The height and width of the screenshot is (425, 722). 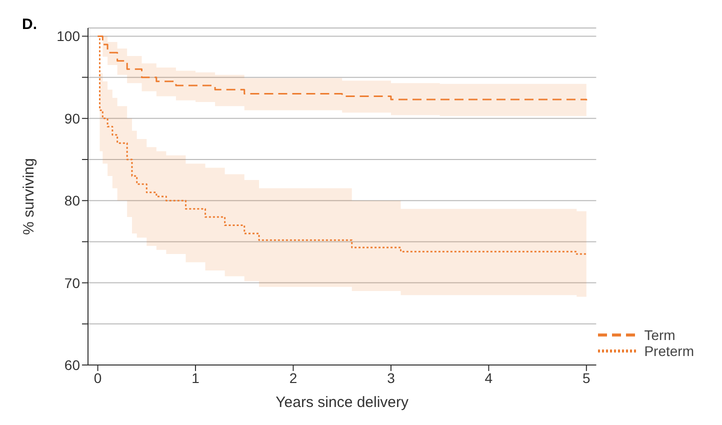 I want to click on x-tick-label: 0, so click(x=98, y=378).